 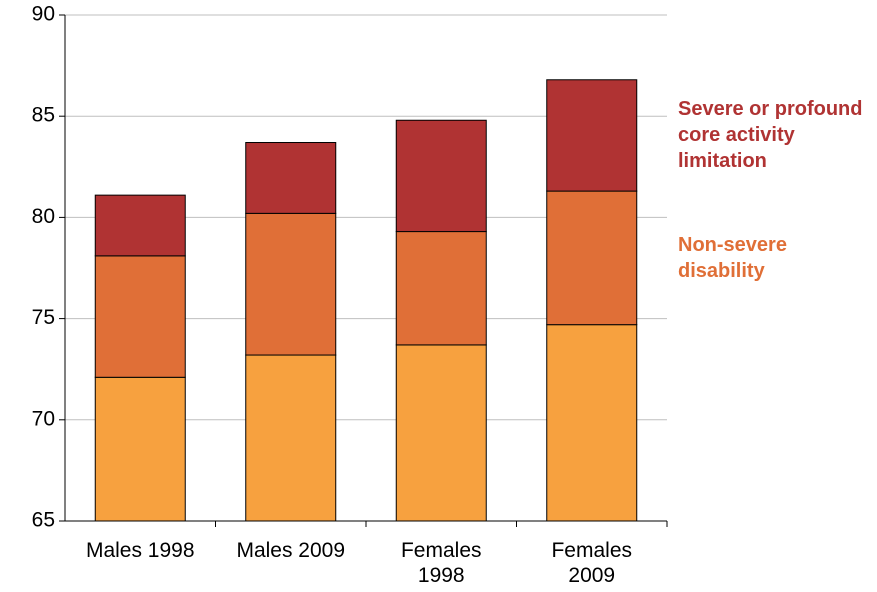 What do you see at coordinates (732, 257) in the screenshot?
I see `legend-label: Non-severe disability` at bounding box center [732, 257].